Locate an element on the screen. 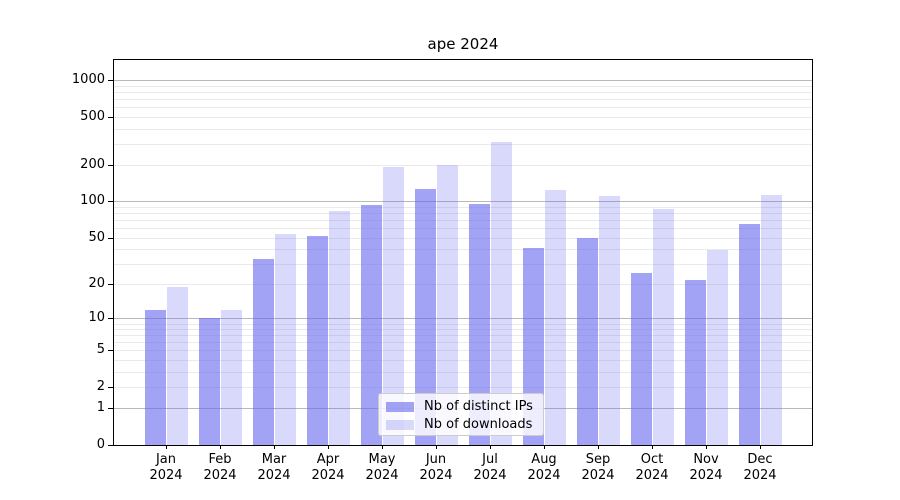 The width and height of the screenshot is (900, 500). x-tick-label: Jun 2024 is located at coordinates (436, 468).